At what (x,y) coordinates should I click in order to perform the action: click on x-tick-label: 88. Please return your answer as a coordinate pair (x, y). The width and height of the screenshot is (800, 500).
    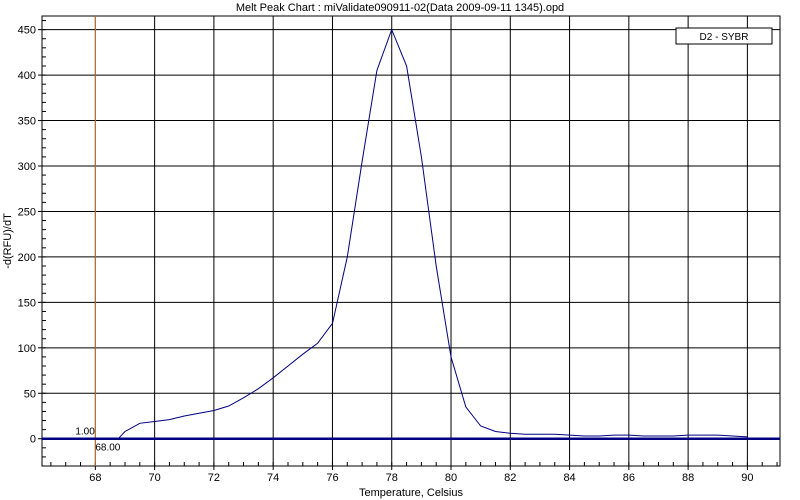
    Looking at the image, I should click on (688, 478).